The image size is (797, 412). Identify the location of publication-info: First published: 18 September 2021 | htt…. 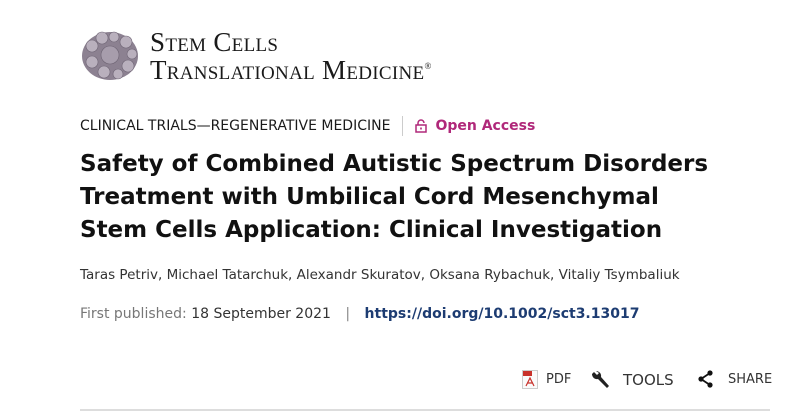
(359, 314).